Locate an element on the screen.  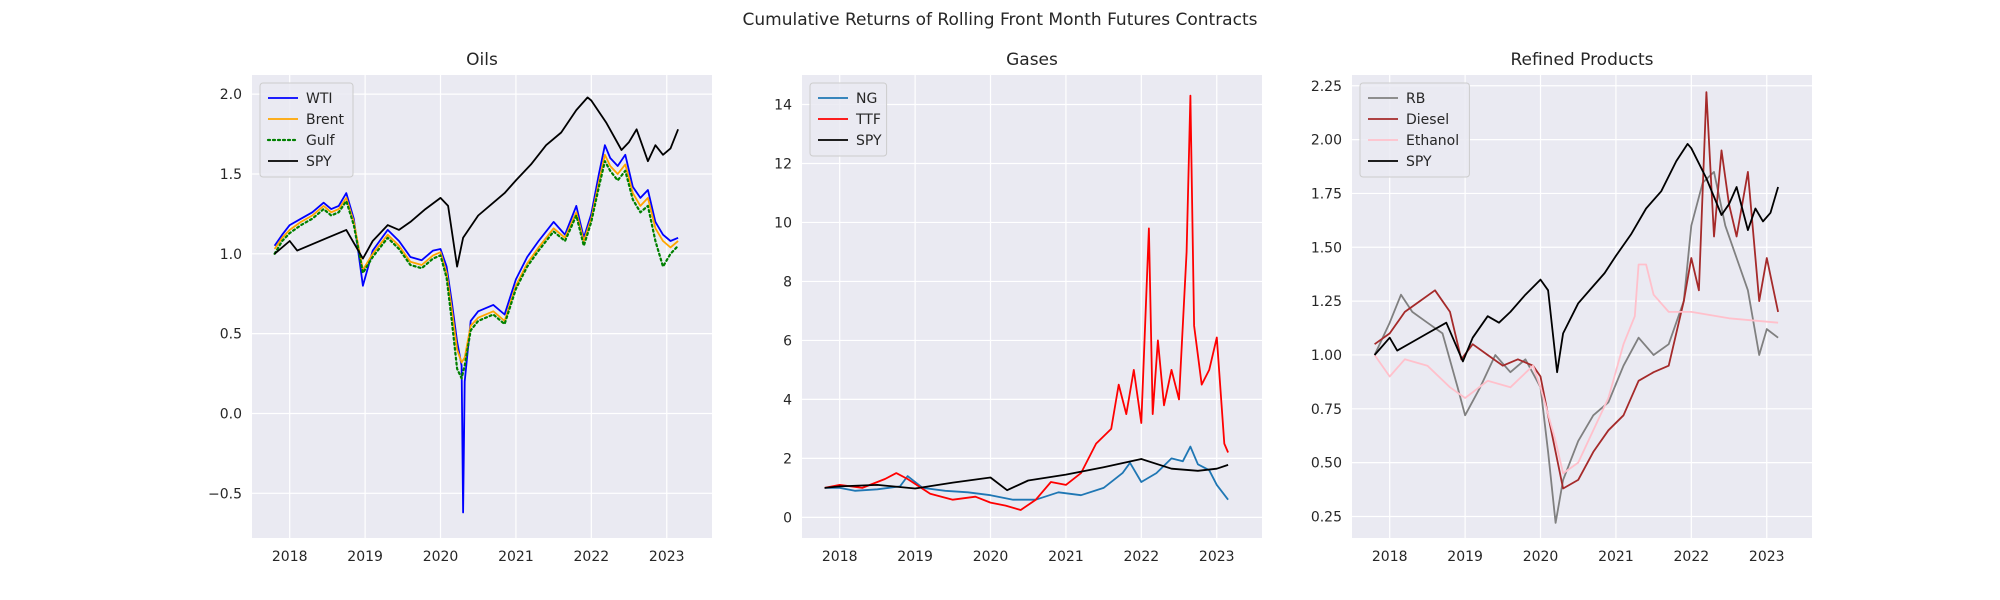
series-line-ethanol is located at coordinates (1576, 369).